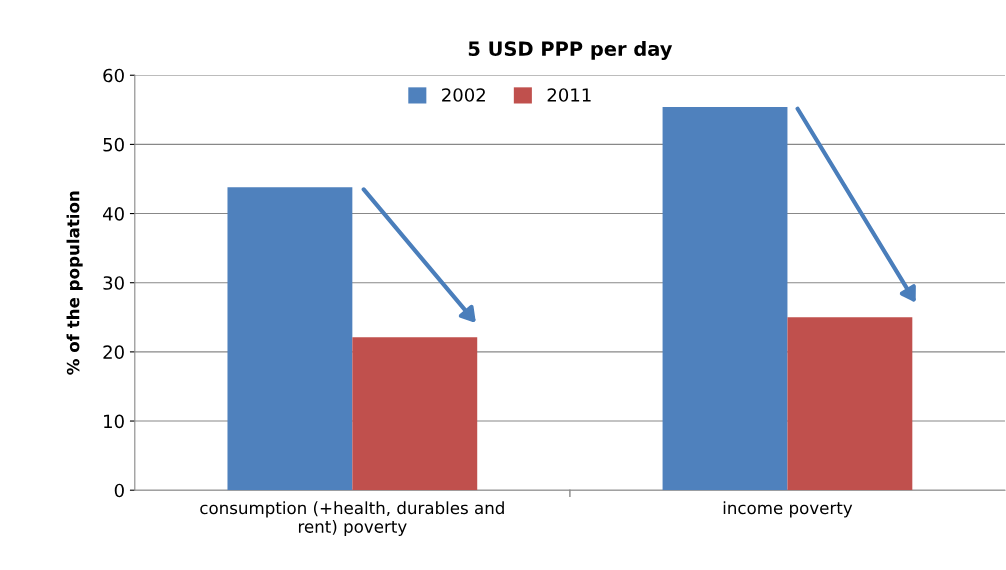  Describe the element at coordinates (570, 50) in the screenshot. I see `chart-title: 5 USD PPP per day` at that location.